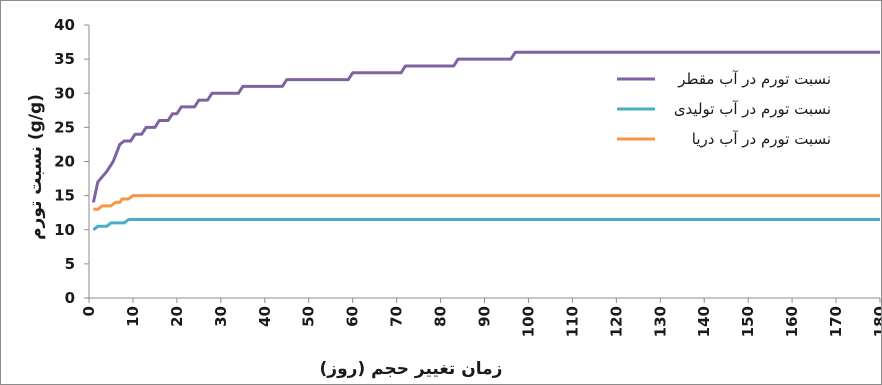 This screenshot has width=882, height=385. What do you see at coordinates (64, 25) in the screenshot?
I see `y-tick-label: 40` at bounding box center [64, 25].